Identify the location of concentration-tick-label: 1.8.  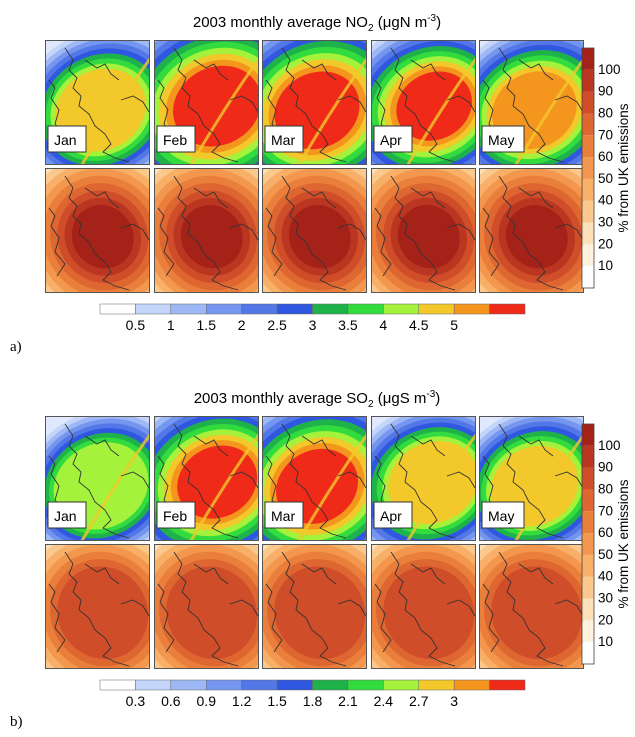
(313, 701).